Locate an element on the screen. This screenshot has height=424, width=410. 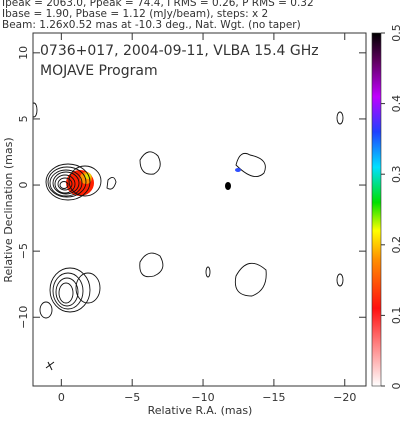
colorbar is located at coordinates (376, 209).